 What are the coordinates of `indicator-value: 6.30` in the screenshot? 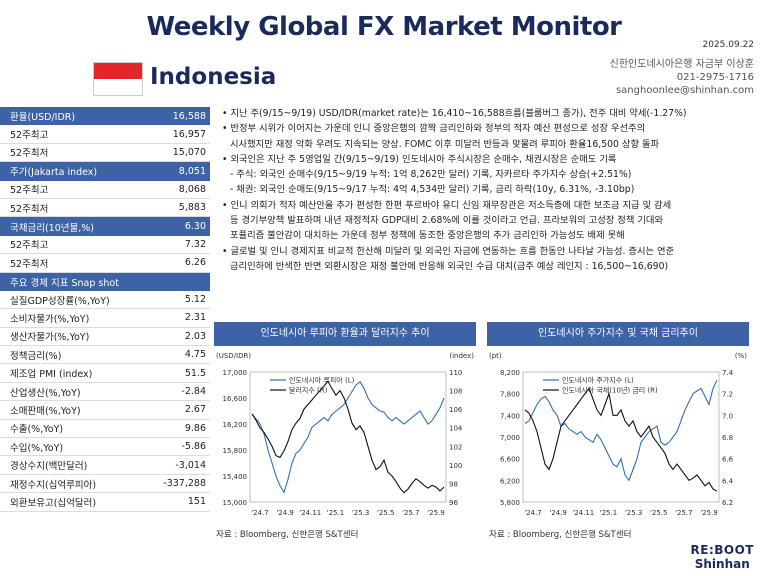 It's located at (195, 227).